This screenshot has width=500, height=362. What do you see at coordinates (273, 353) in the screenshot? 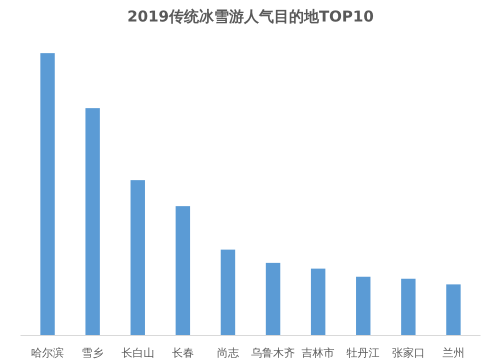
I see `x-tick-label: 乌鲁木齐` at bounding box center [273, 353].